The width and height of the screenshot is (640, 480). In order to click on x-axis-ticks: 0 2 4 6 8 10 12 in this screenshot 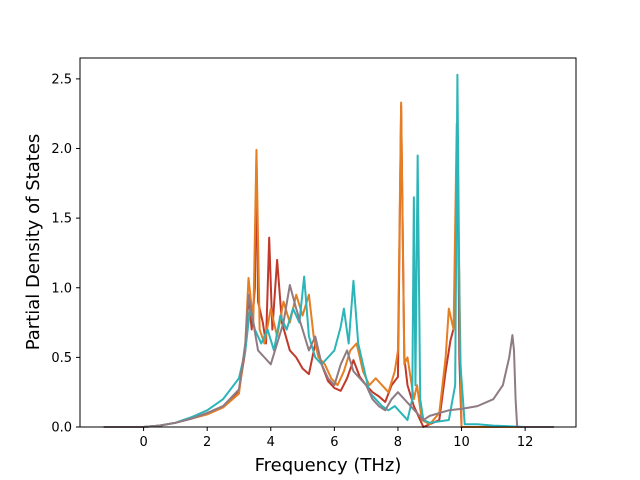, I will do `click(336, 438)`.